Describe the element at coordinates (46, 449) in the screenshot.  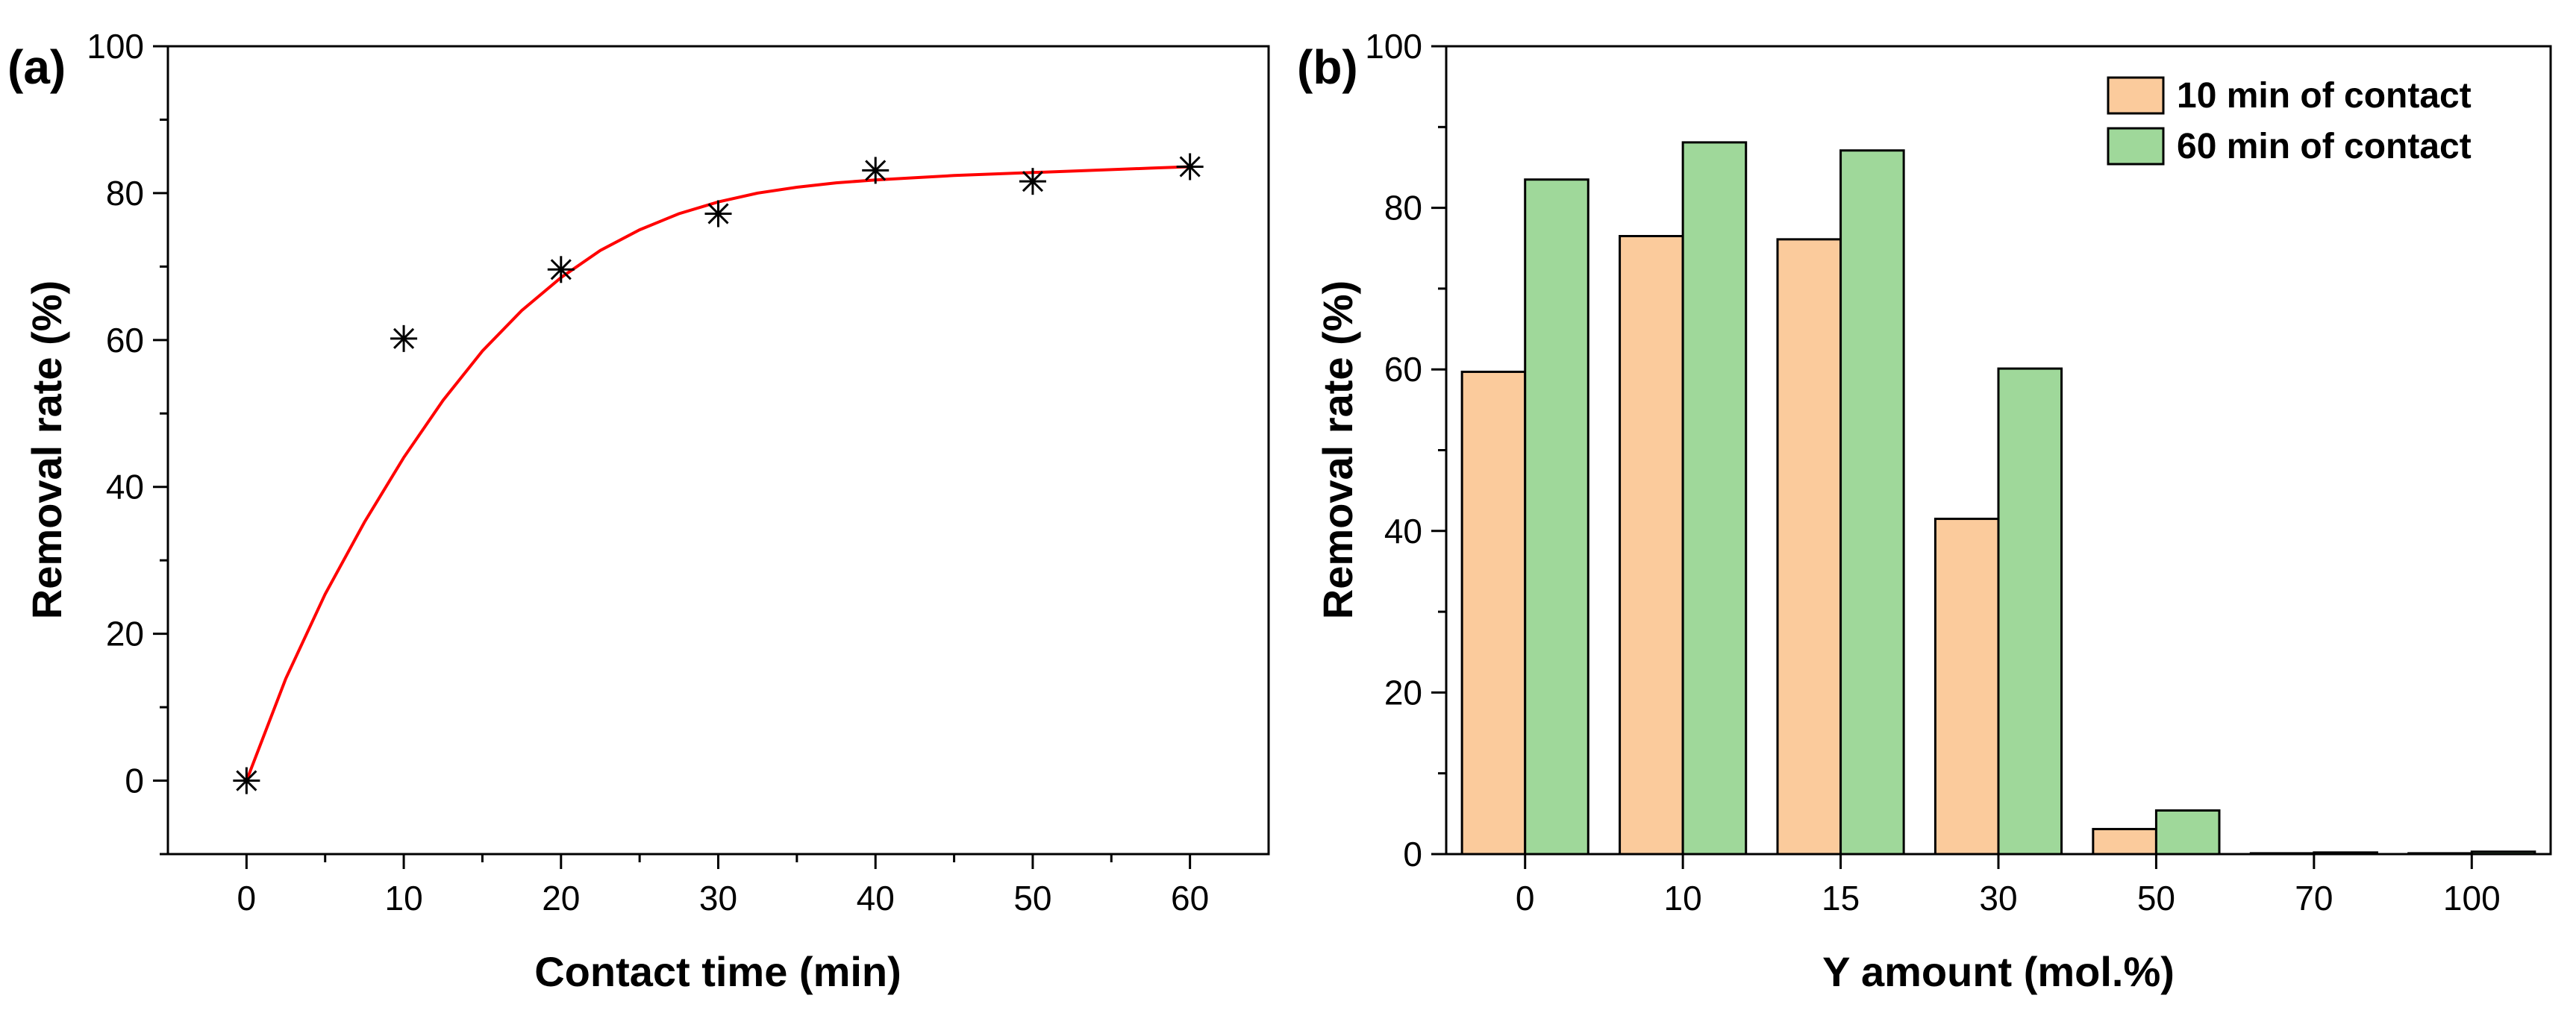
I see `panel-a-y-axis-title: Removal rate (%)` at that location.